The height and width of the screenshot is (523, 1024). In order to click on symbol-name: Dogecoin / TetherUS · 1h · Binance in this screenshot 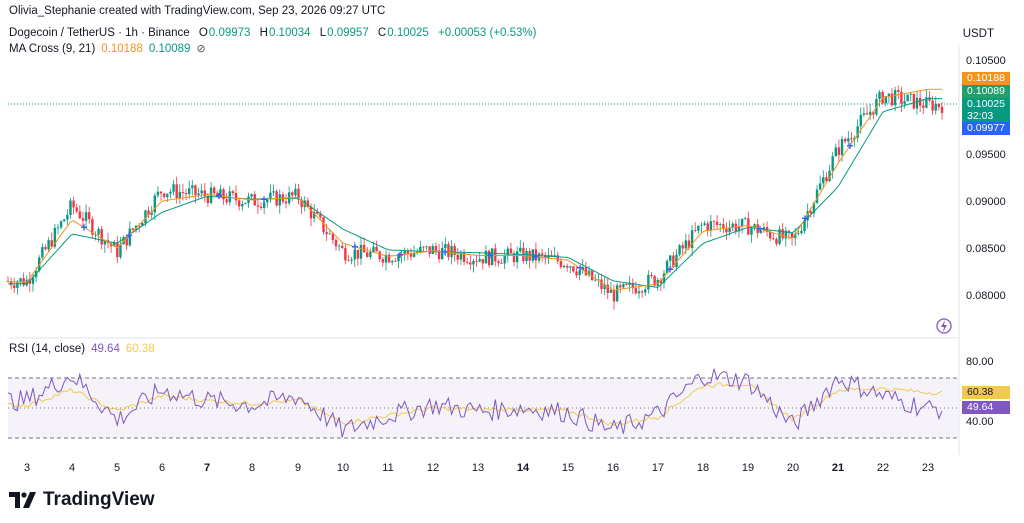, I will do `click(99, 33)`.